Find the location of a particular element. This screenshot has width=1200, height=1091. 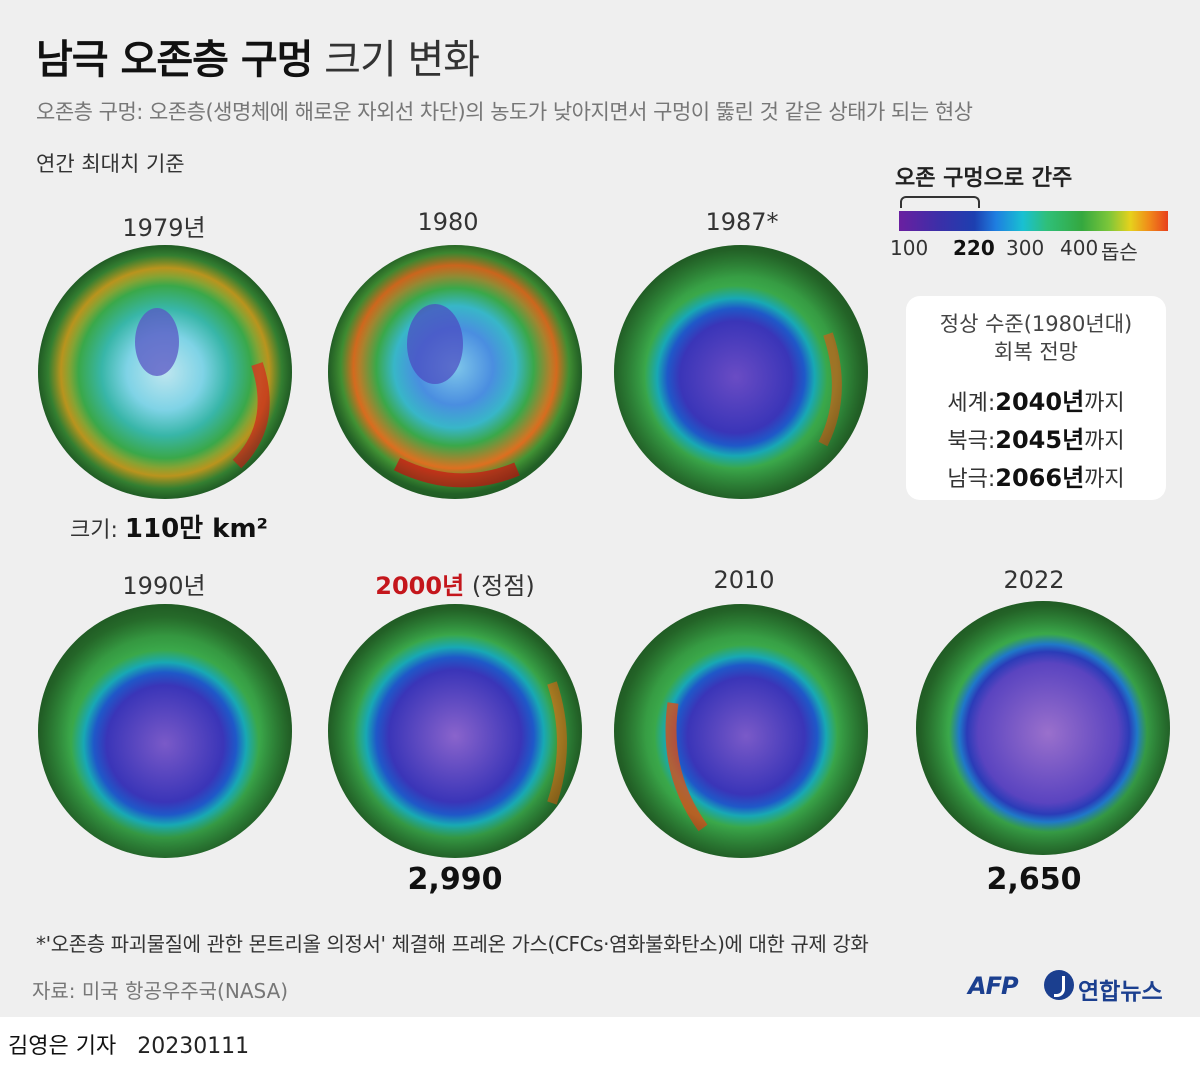

recovery-row-world: 세계:2040년까지 is located at coordinates (1036, 399).